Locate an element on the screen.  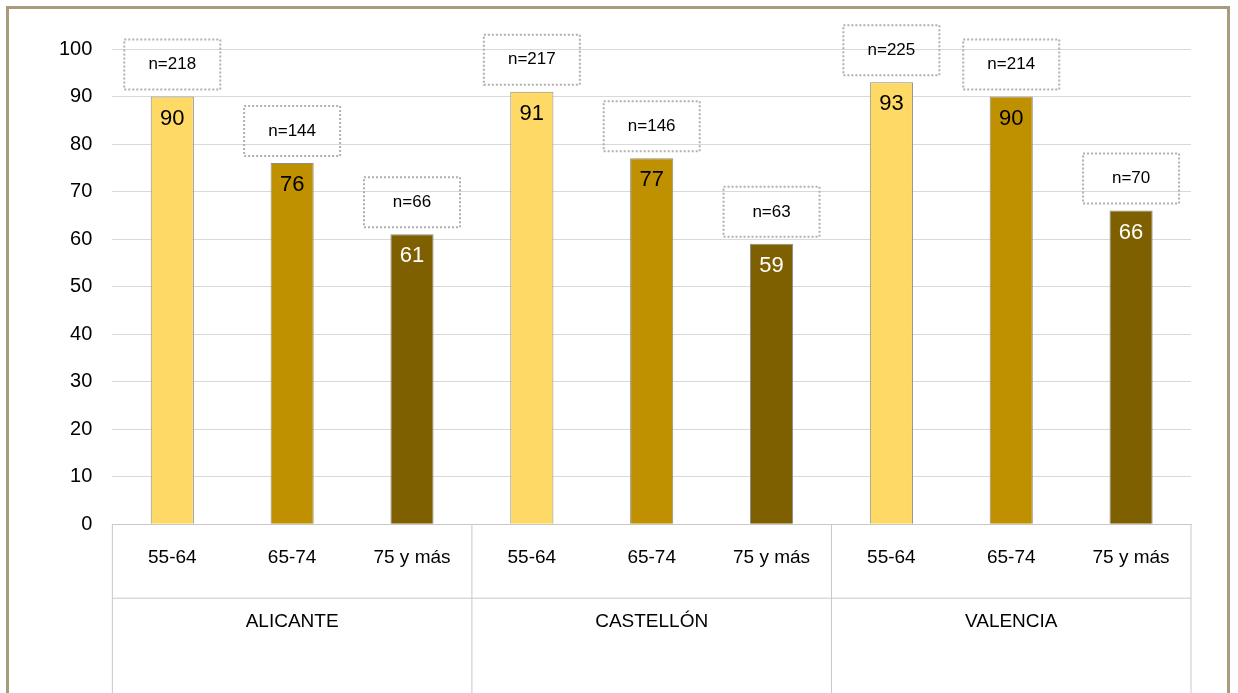
data-label: 91 is located at coordinates (532, 112).